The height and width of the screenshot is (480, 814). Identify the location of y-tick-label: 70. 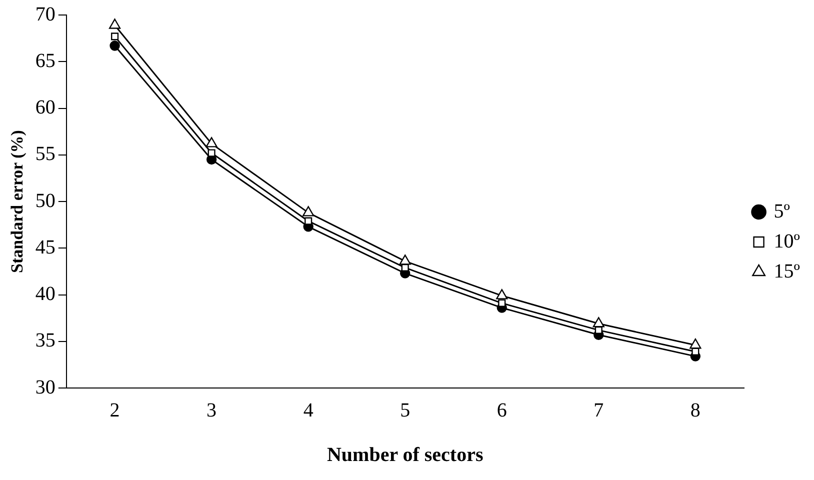
(45, 14).